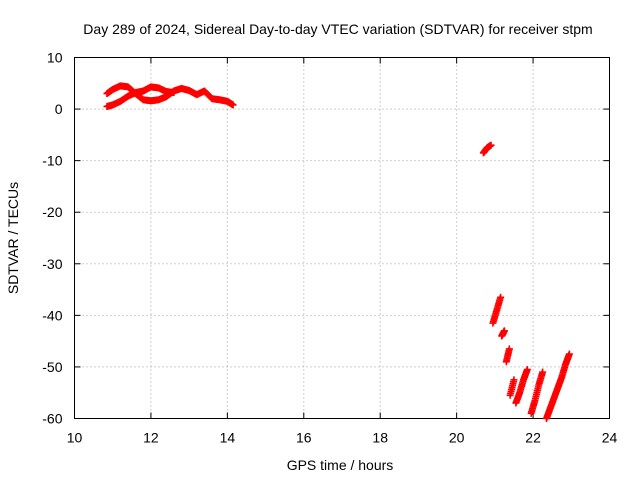 This screenshot has width=640, height=480. Describe the element at coordinates (533, 438) in the screenshot. I see `x-tick-label: 22` at that location.